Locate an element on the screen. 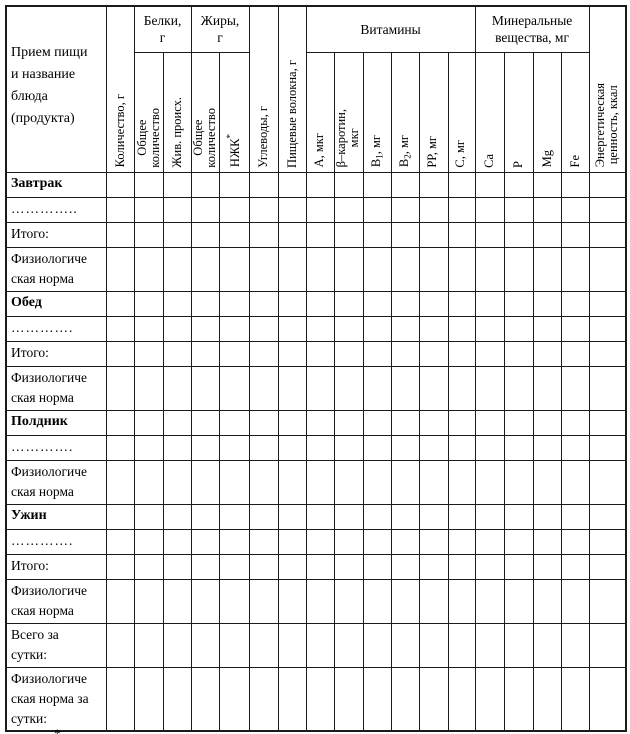 Image resolution: width=630 pixels, height=734 pixels. row-label: Итого: is located at coordinates (56, 234).